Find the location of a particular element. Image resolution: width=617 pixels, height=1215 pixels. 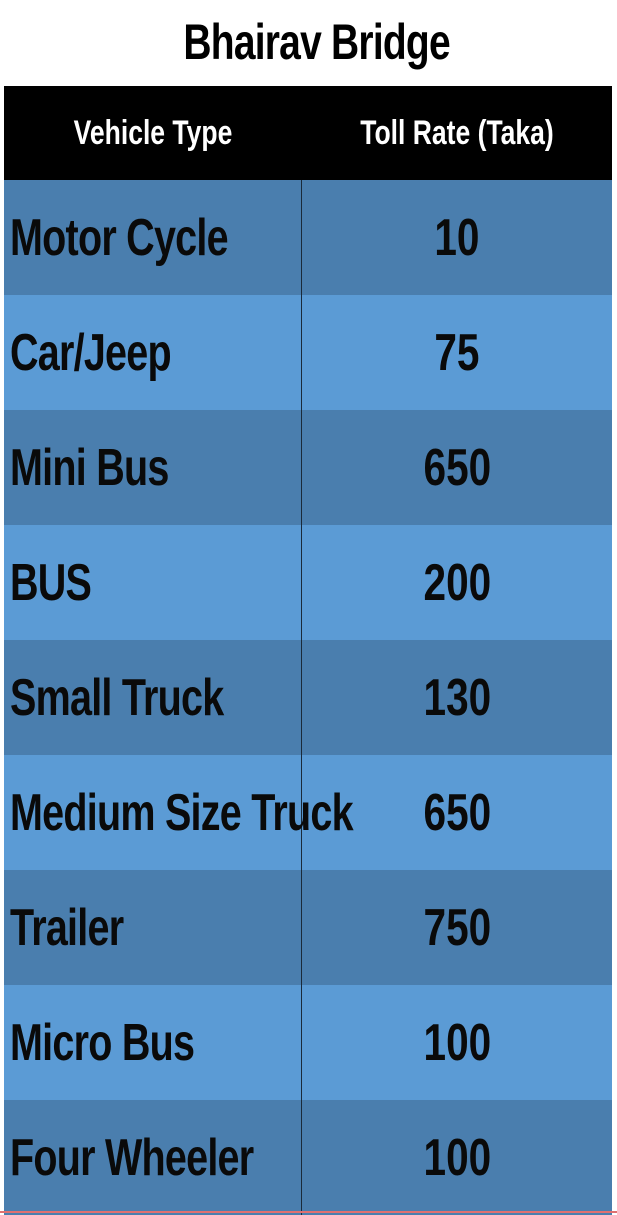

table-row: Small Truck 130 is located at coordinates (308, 697).